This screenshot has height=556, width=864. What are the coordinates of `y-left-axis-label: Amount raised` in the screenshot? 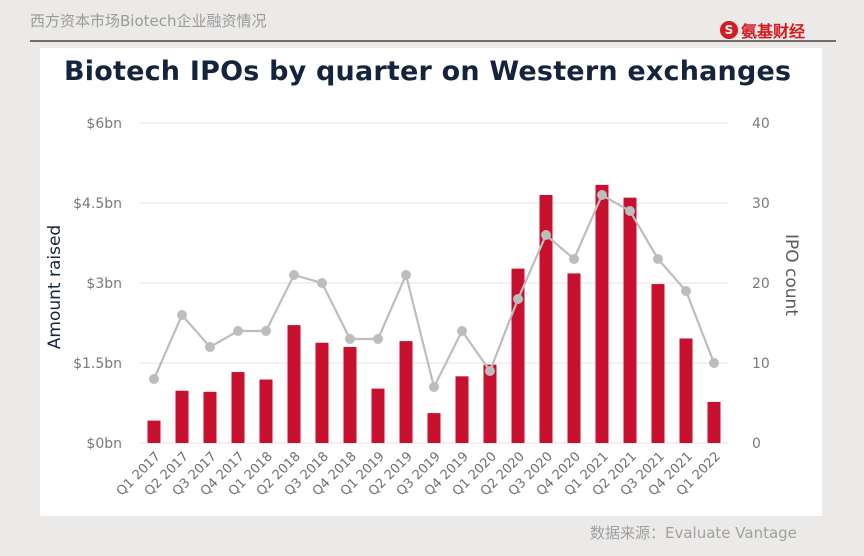 It's located at (55, 287).